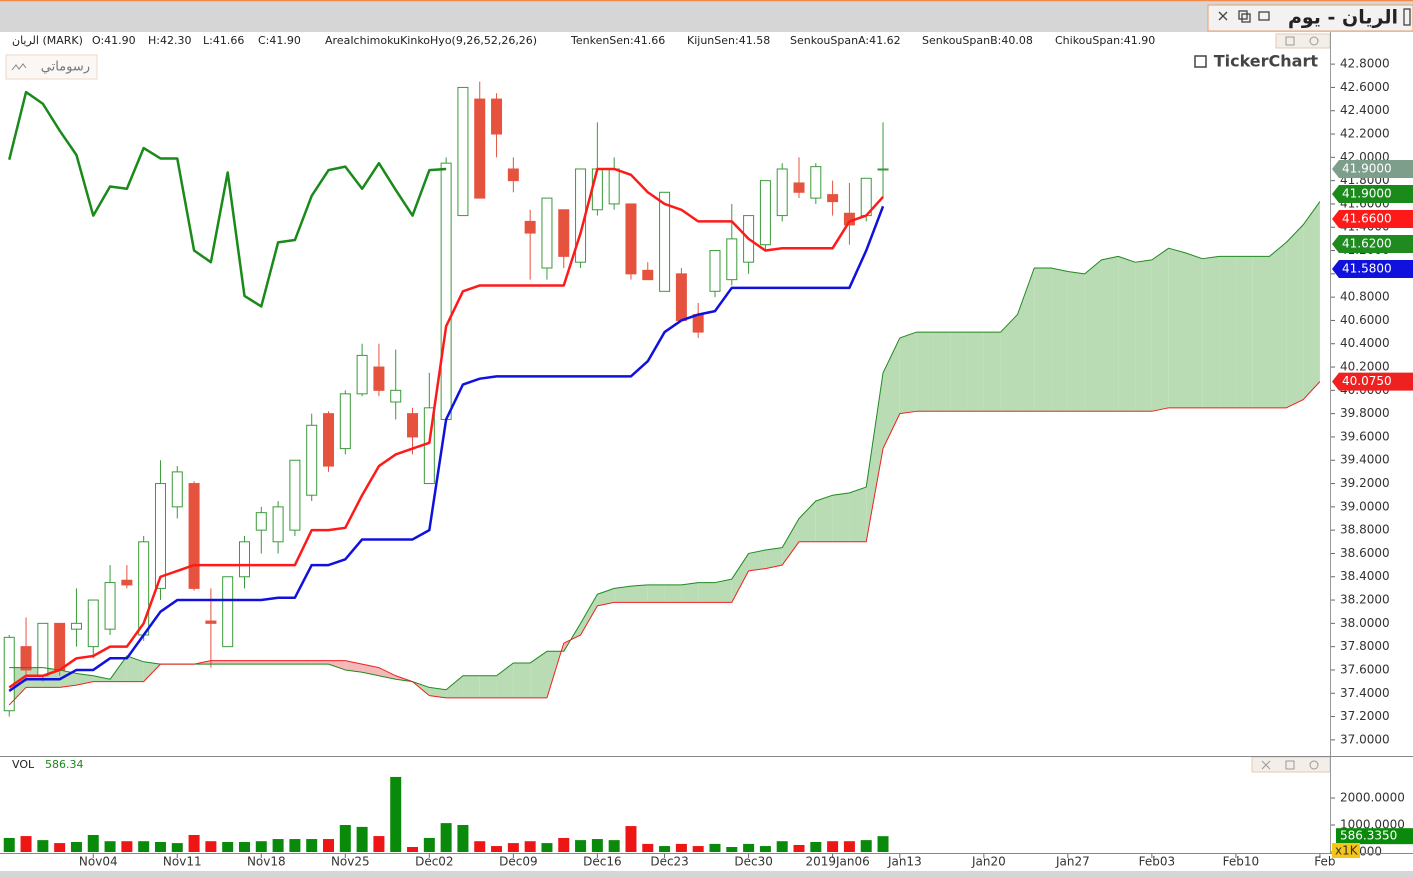 The height and width of the screenshot is (877, 1413). I want to click on watermark: TickerChart, so click(1266, 61).